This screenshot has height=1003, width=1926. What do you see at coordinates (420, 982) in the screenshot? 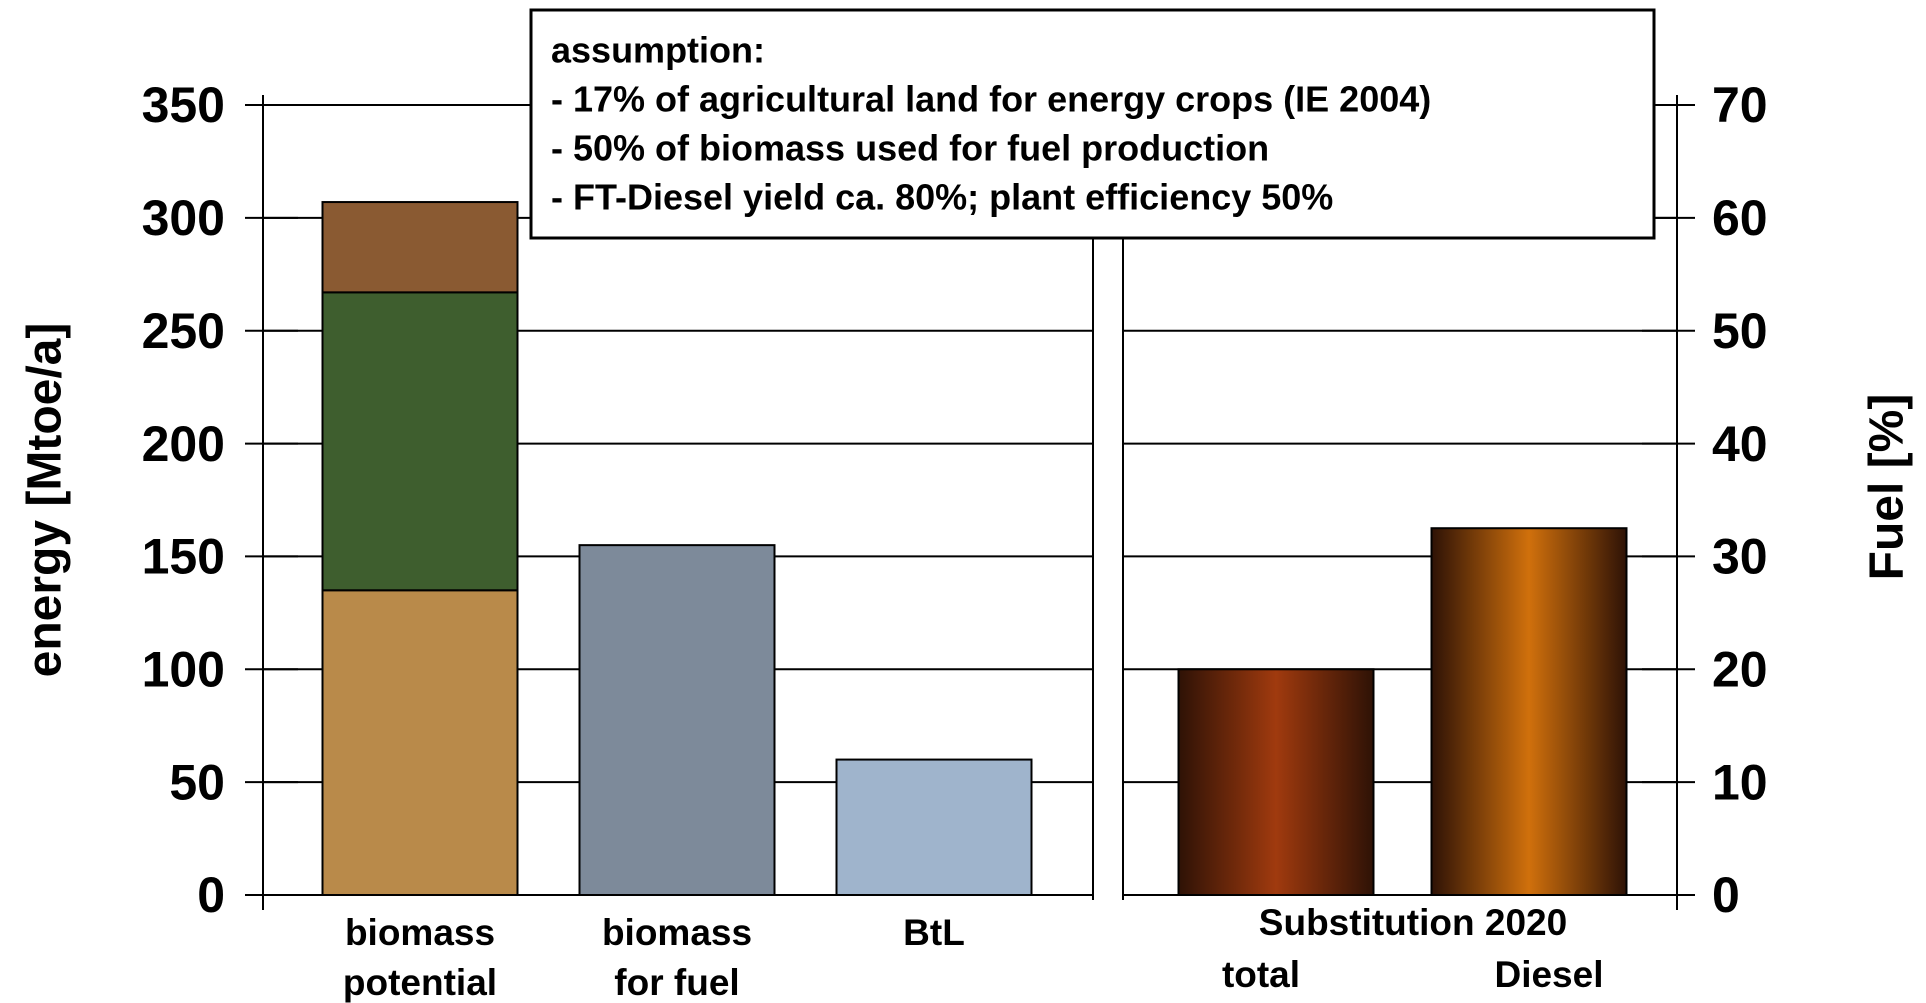
I see `x-tick-label: potential` at bounding box center [420, 982].